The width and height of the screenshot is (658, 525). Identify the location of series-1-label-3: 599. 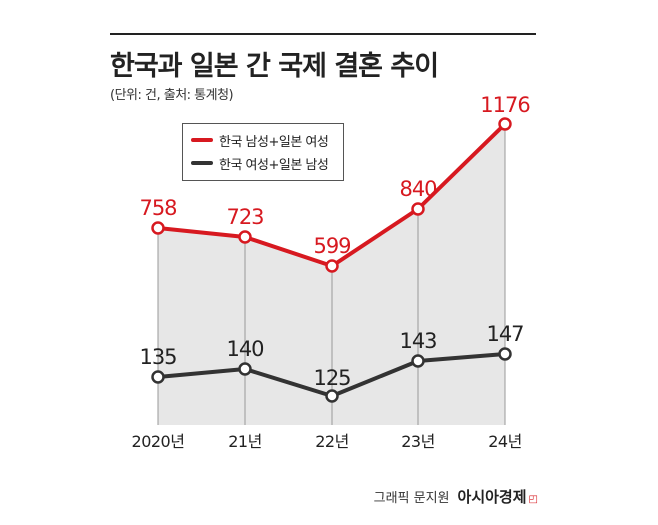
(331, 246).